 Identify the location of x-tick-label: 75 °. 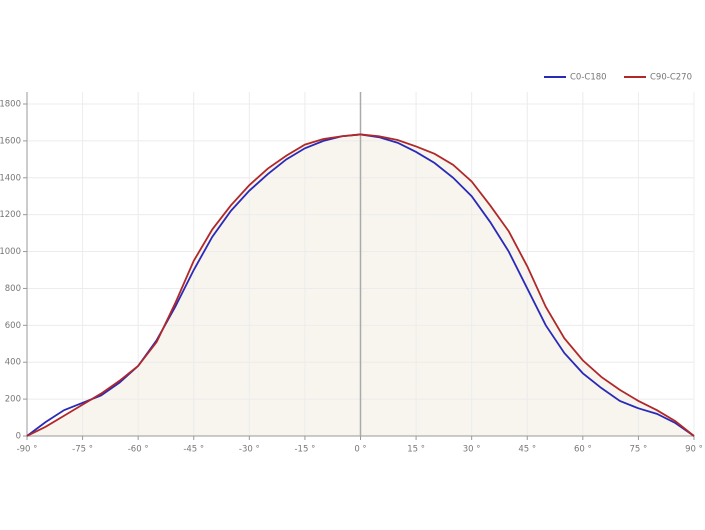
(639, 450).